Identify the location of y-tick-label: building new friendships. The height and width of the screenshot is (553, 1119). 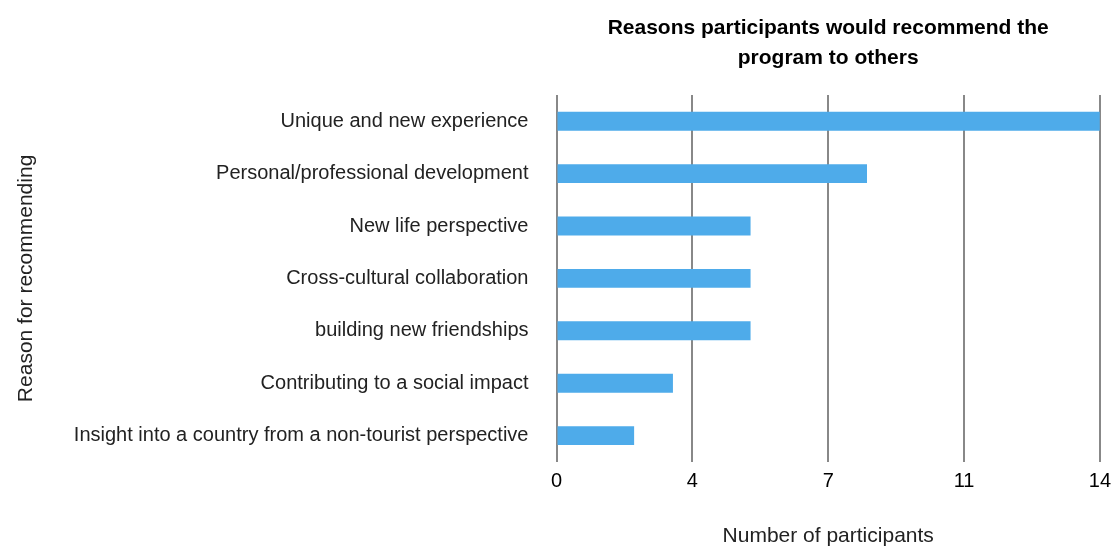
(422, 329).